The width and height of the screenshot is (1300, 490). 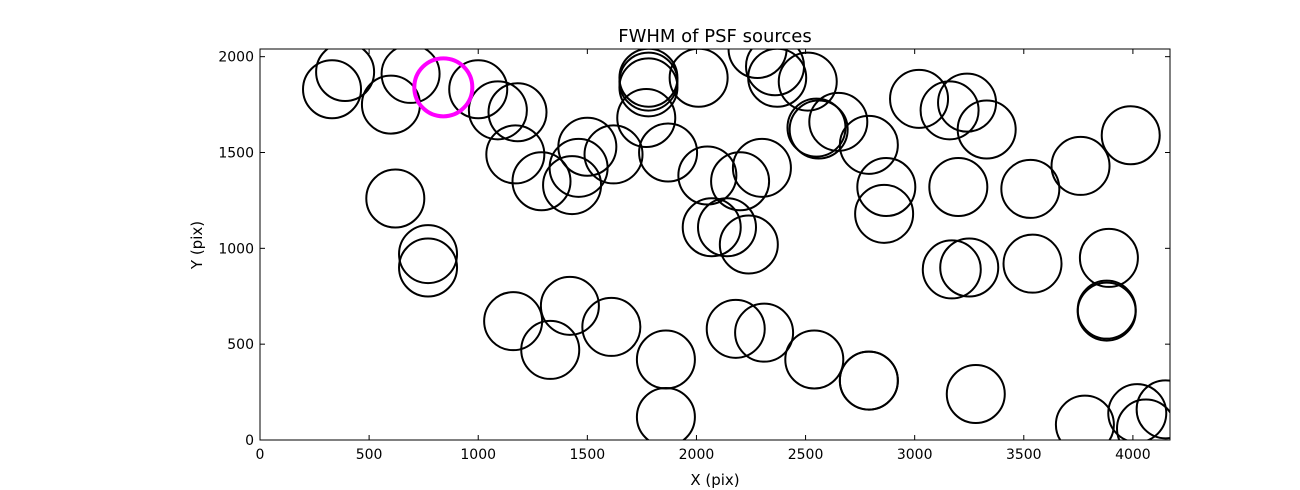 I want to click on x-tick-label: 1000, so click(x=478, y=455).